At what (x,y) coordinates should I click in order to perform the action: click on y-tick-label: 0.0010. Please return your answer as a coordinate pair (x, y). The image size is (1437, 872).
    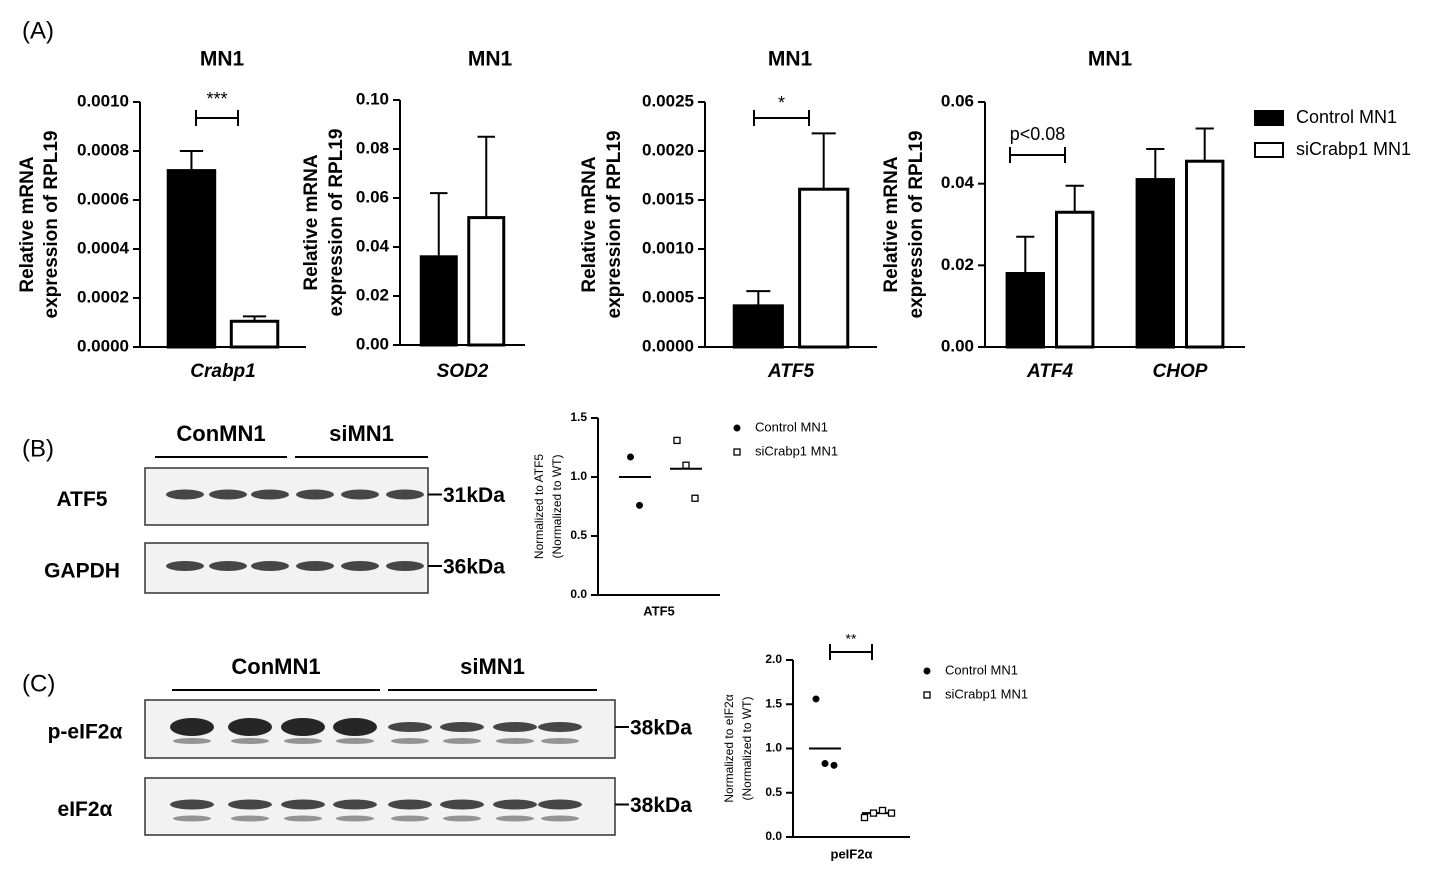
    Looking at the image, I should click on (103, 100).